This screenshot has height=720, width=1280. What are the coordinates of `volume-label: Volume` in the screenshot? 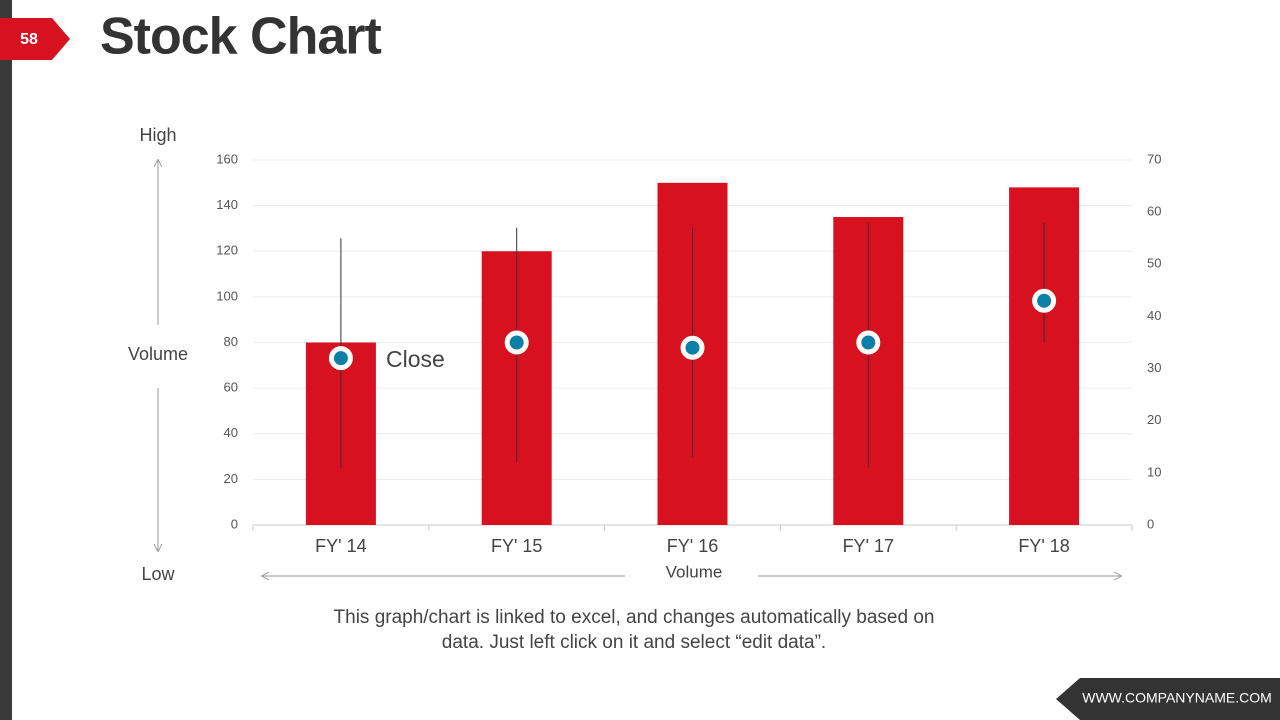 It's located at (158, 354).